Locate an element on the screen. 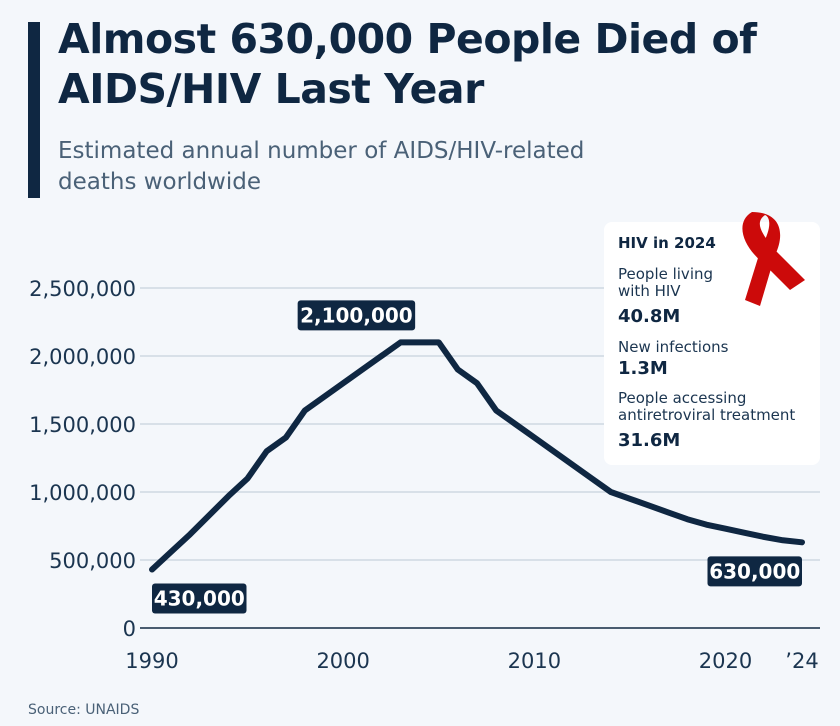 This screenshot has width=840, height=726. x-tick-label: 1990 is located at coordinates (151, 661).